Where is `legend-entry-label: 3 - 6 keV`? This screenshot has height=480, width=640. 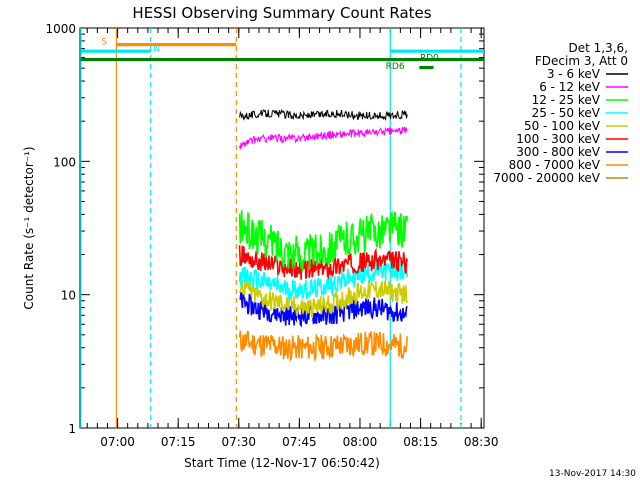
legend-entry-label: 3 - 6 keV is located at coordinates (574, 74).